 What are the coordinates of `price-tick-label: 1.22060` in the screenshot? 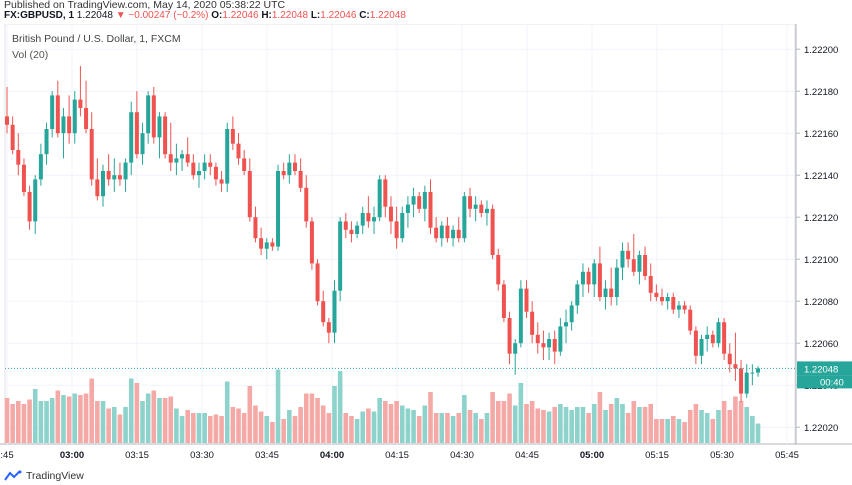 It's located at (821, 344).